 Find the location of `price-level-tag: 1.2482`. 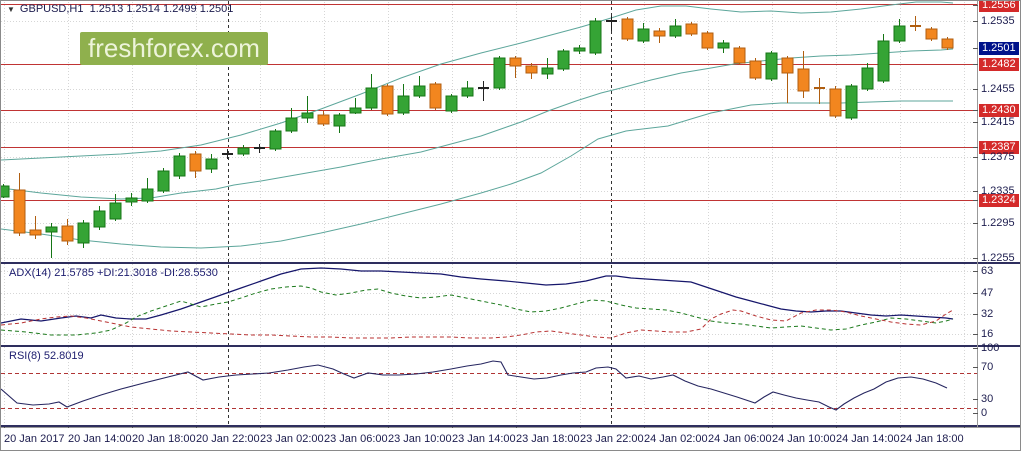

price-level-tag: 1.2482 is located at coordinates (999, 64).